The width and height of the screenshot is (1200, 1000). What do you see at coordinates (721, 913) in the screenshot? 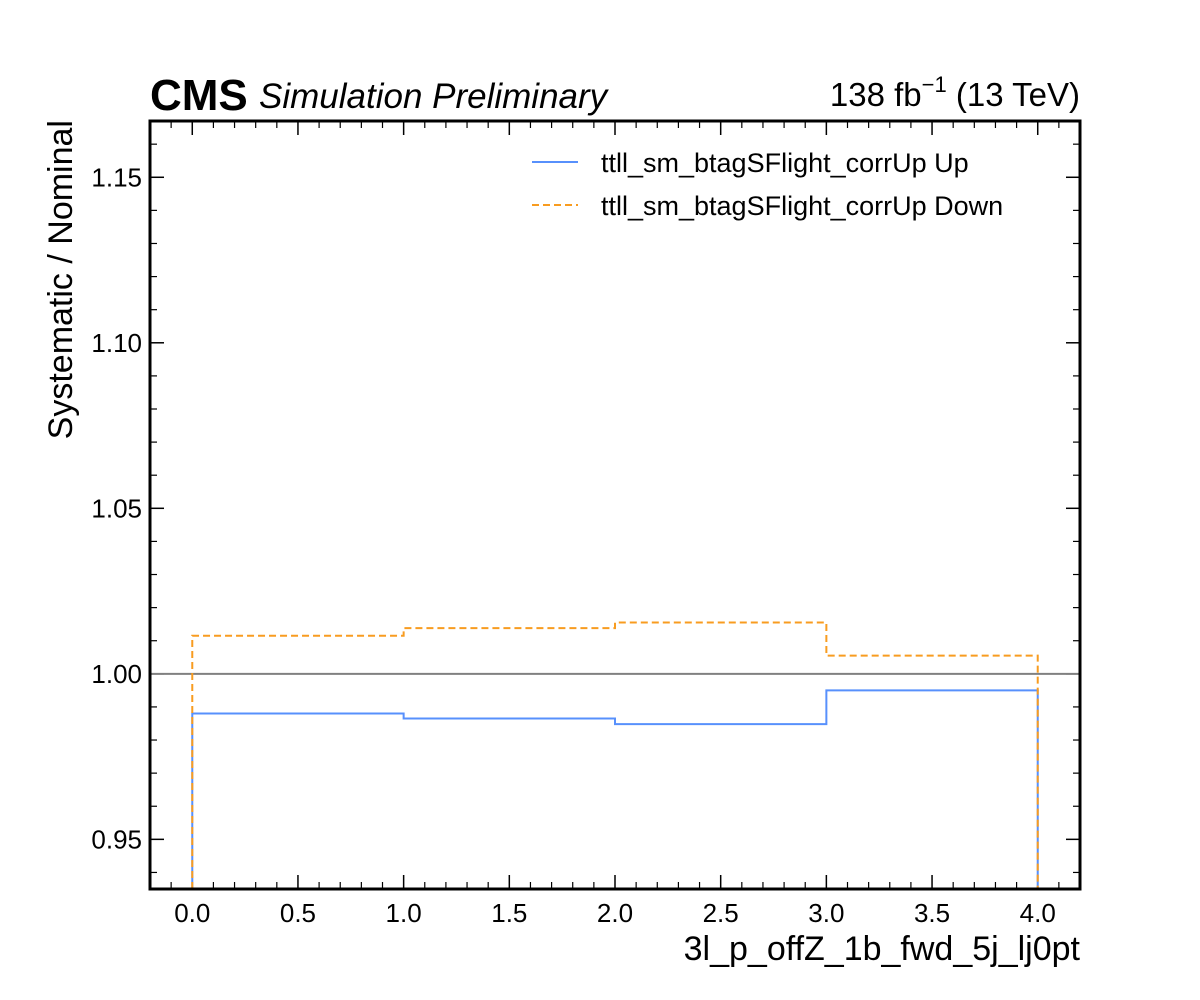
I see `x-tick-label: 2.5` at bounding box center [721, 913].